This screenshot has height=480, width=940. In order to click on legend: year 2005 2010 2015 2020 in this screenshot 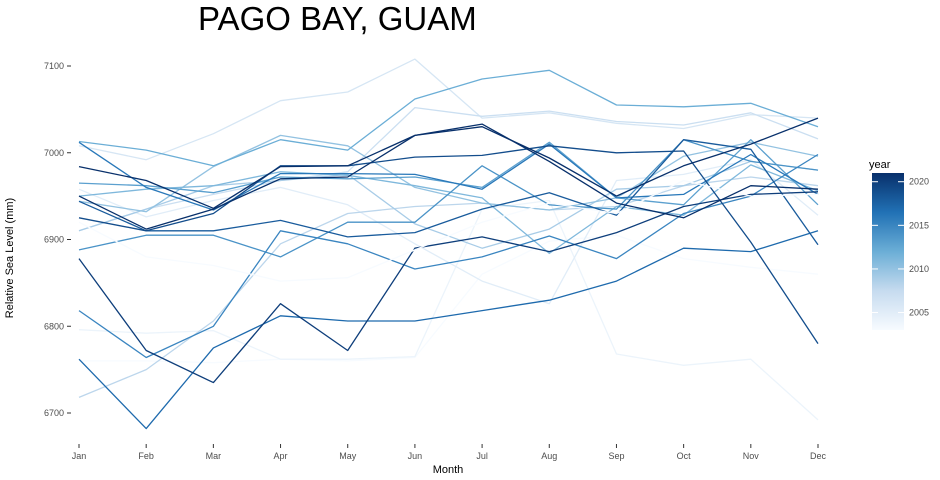, I will do `click(899, 244)`.